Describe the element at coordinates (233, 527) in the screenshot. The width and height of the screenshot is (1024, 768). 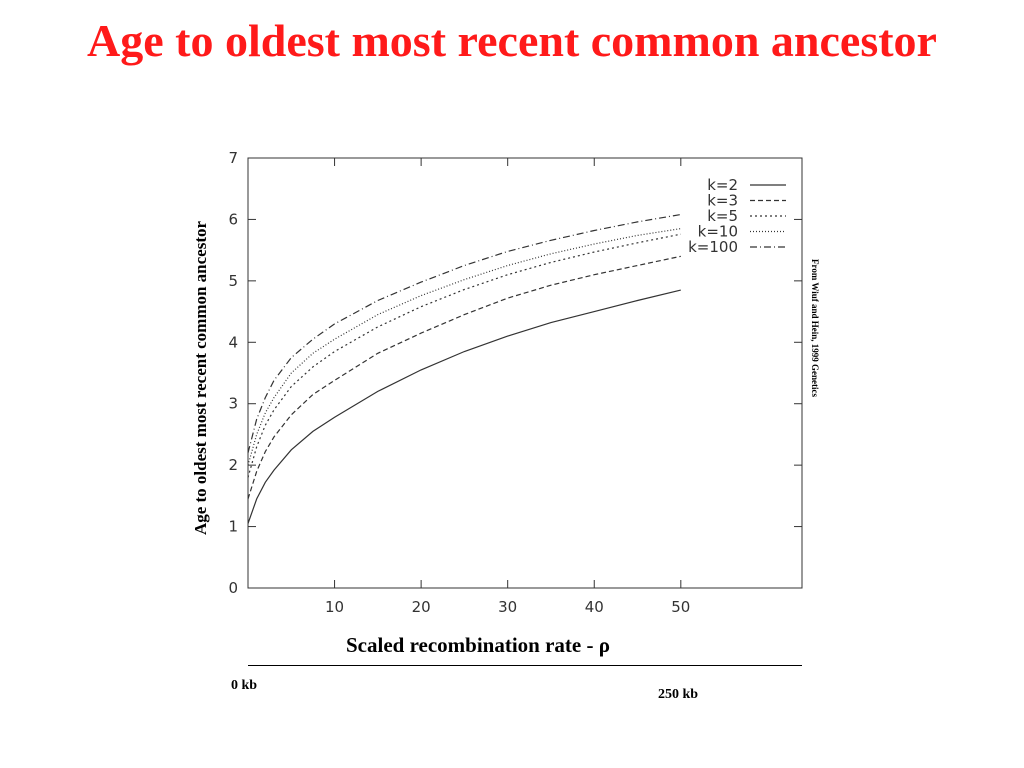
I see `y-tick-label: 1` at that location.